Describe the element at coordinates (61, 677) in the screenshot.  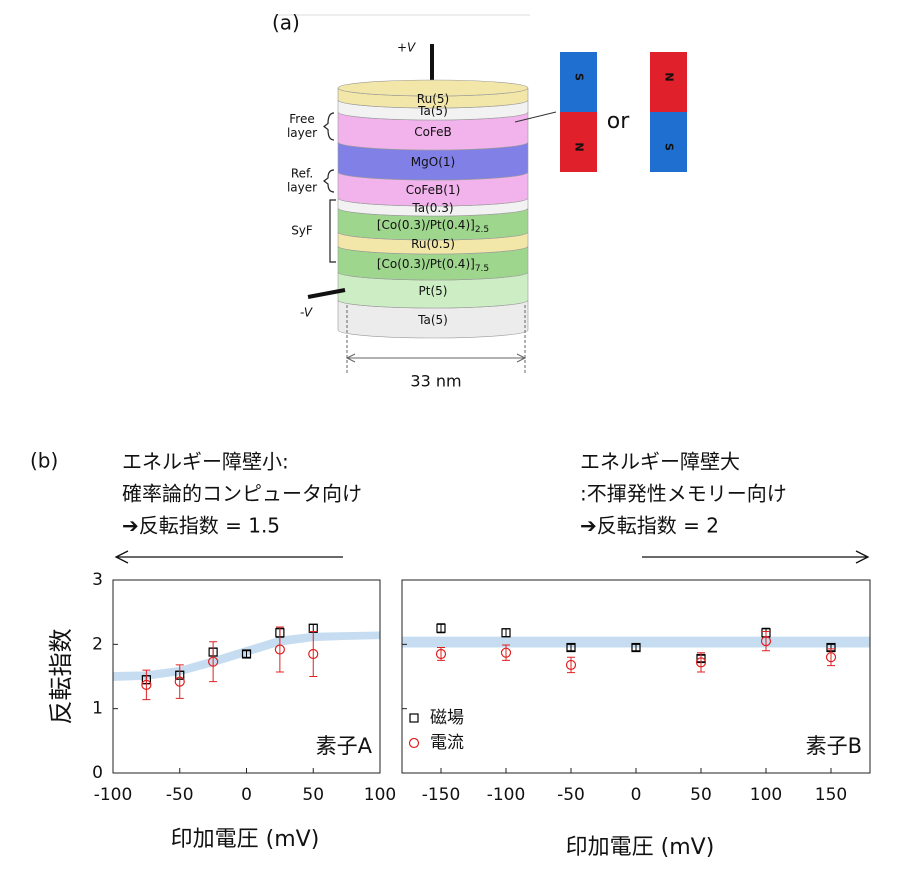
I see `y-axis-label: 反転指数` at that location.